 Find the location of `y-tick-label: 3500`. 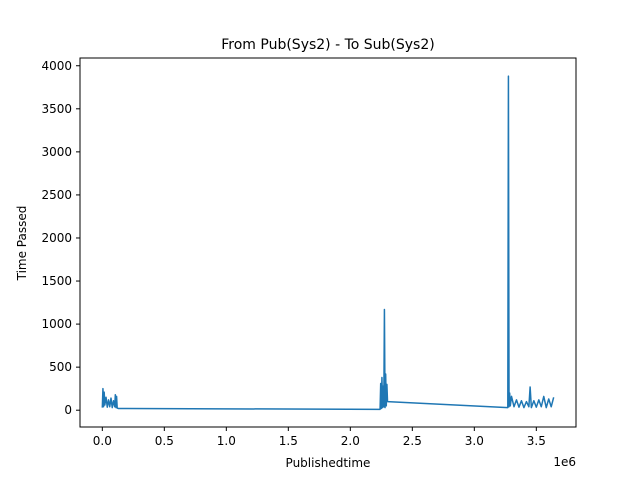

y-tick-label: 3500 is located at coordinates (56, 109).